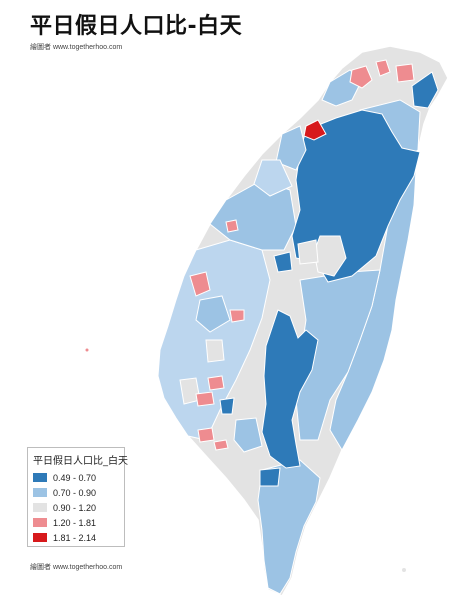 The image size is (475, 600). I want to click on island-east, so click(404, 570).